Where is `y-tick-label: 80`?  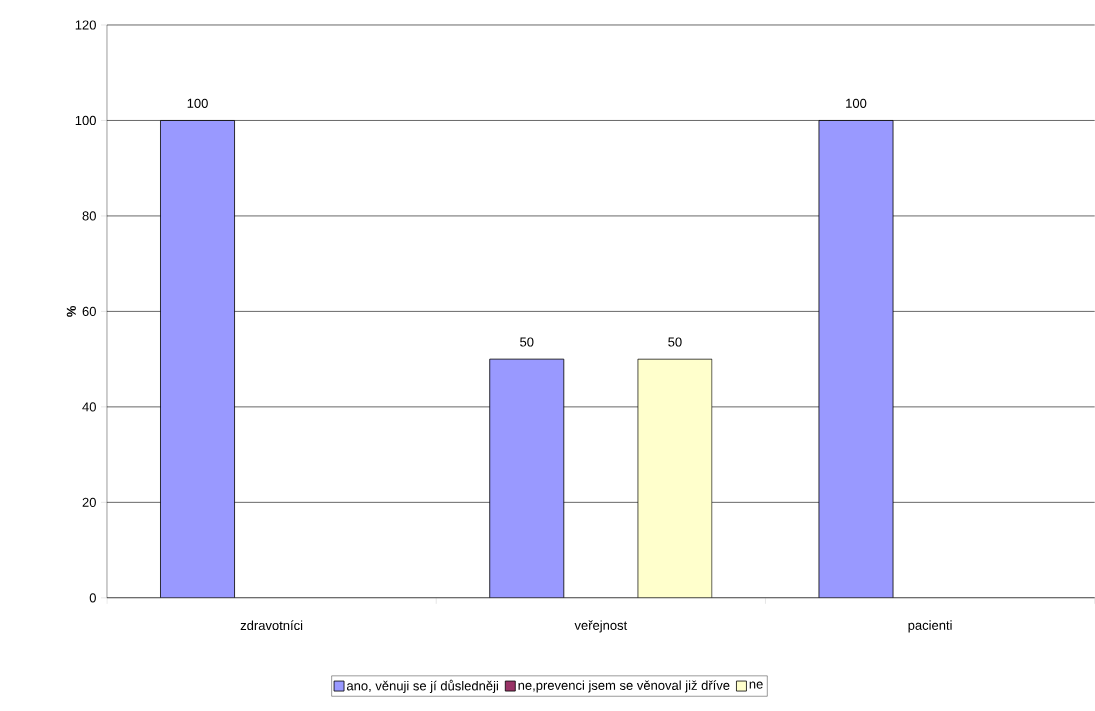 y-tick-label: 80 is located at coordinates (89, 216).